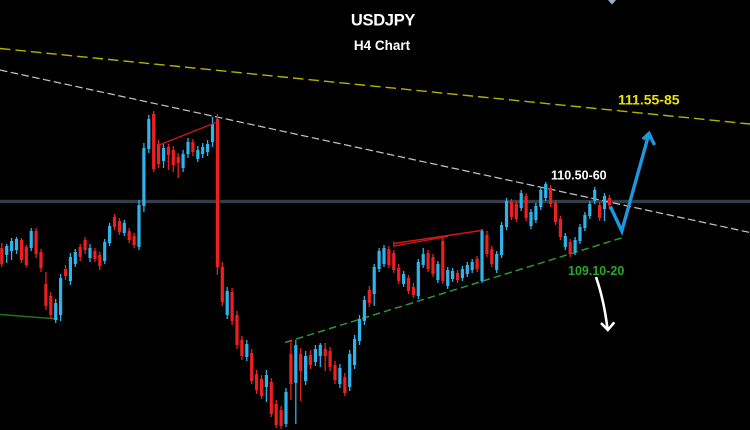 The image size is (750, 430). I want to click on svg-text: 109.10-20, so click(596, 271).